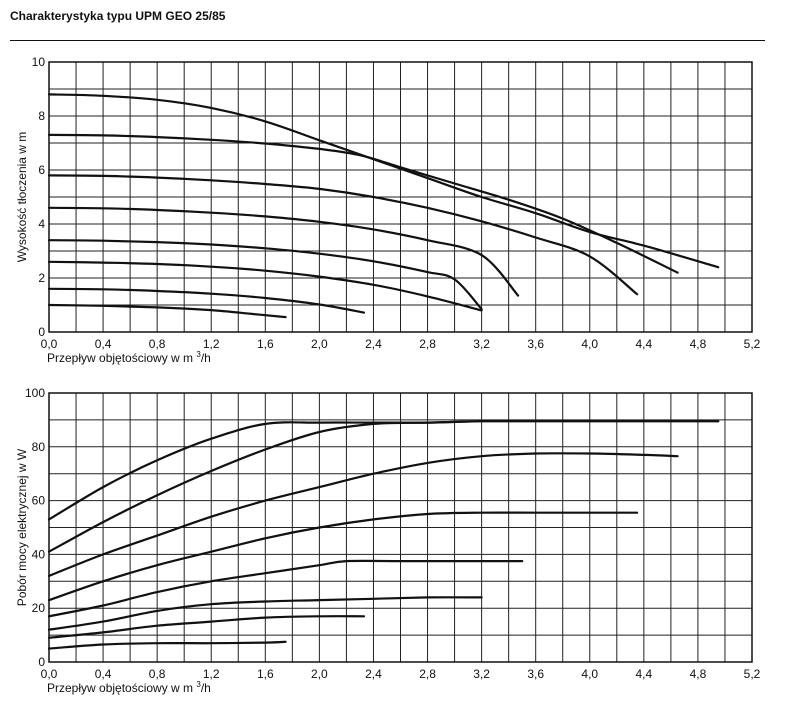 Image resolution: width=786 pixels, height=707 pixels. Describe the element at coordinates (129, 687) in the screenshot. I see `power-x-axis-title: Przepływ objętościowy w m 3/h` at that location.